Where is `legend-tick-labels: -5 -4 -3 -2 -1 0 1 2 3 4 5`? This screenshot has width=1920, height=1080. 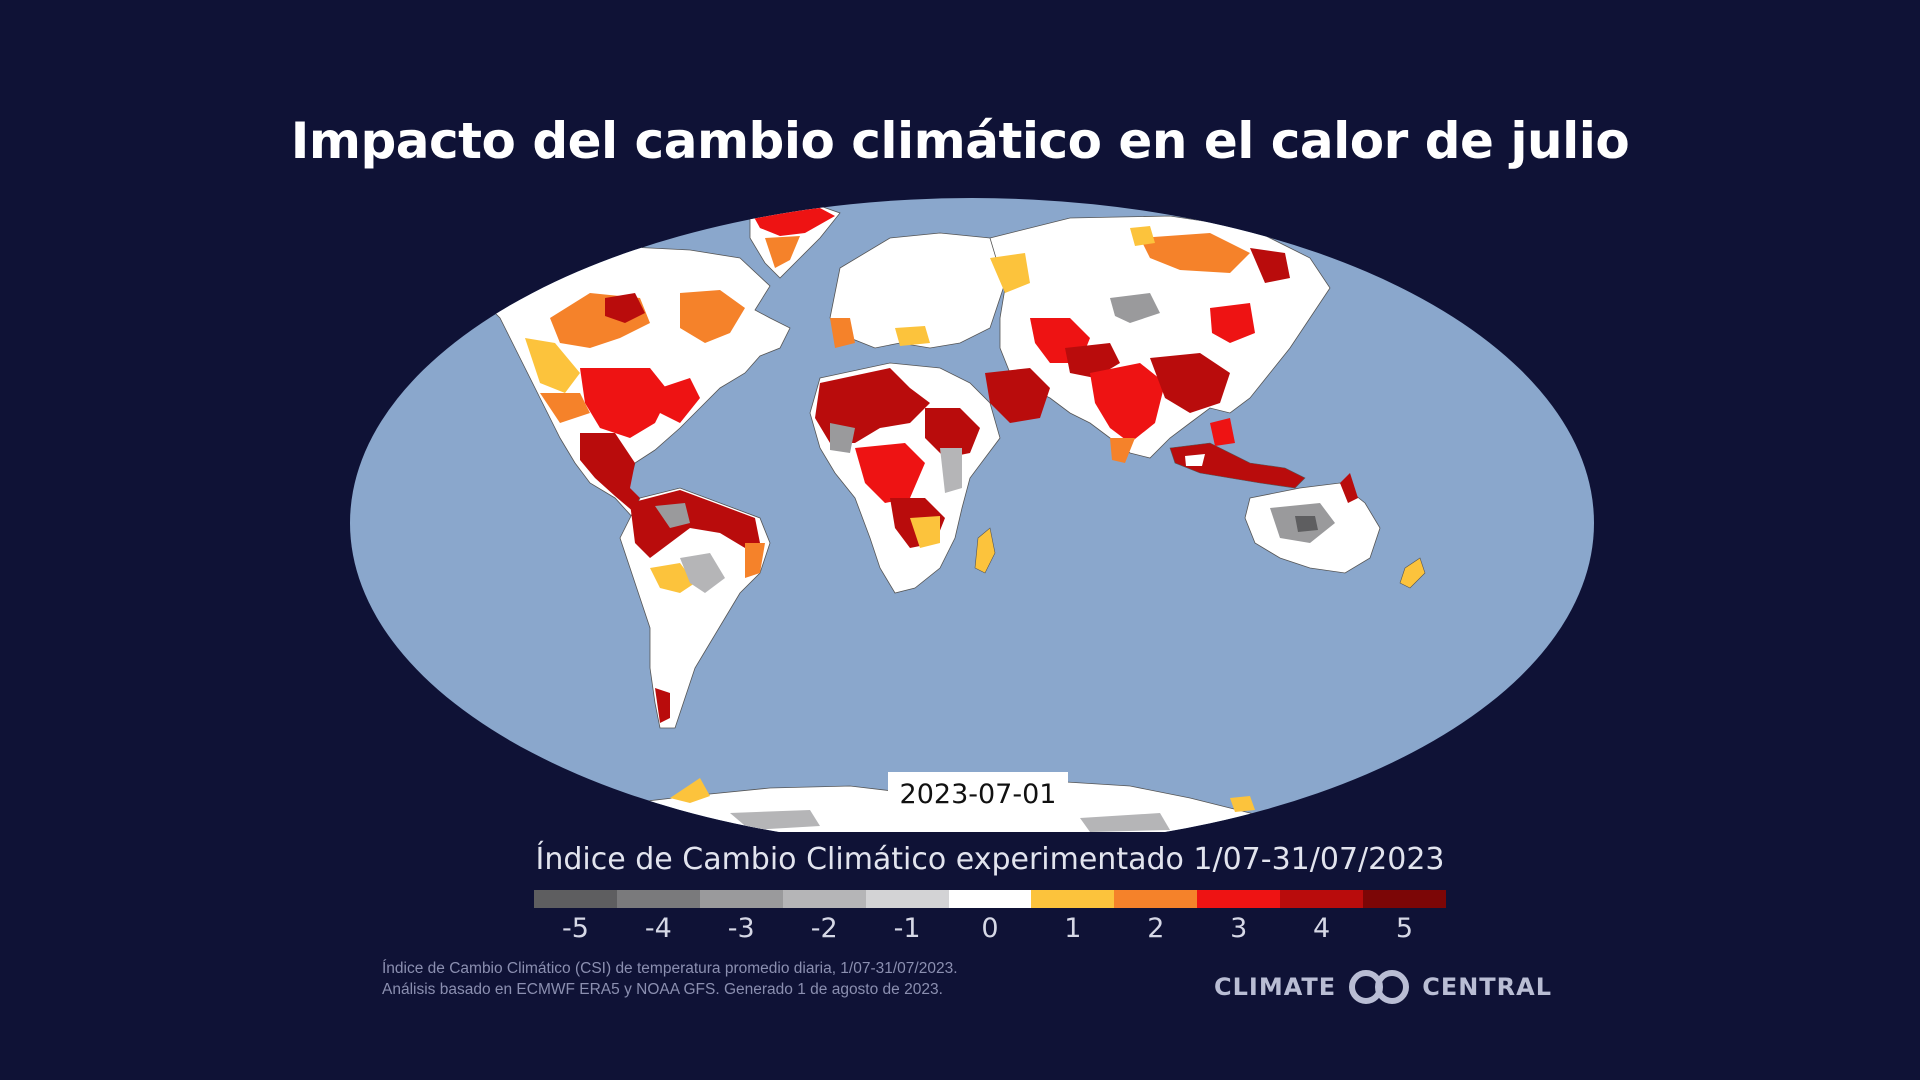
legend-tick-labels: -5 -4 -3 -2 -1 0 1 2 3 4 5 is located at coordinates (990, 930).